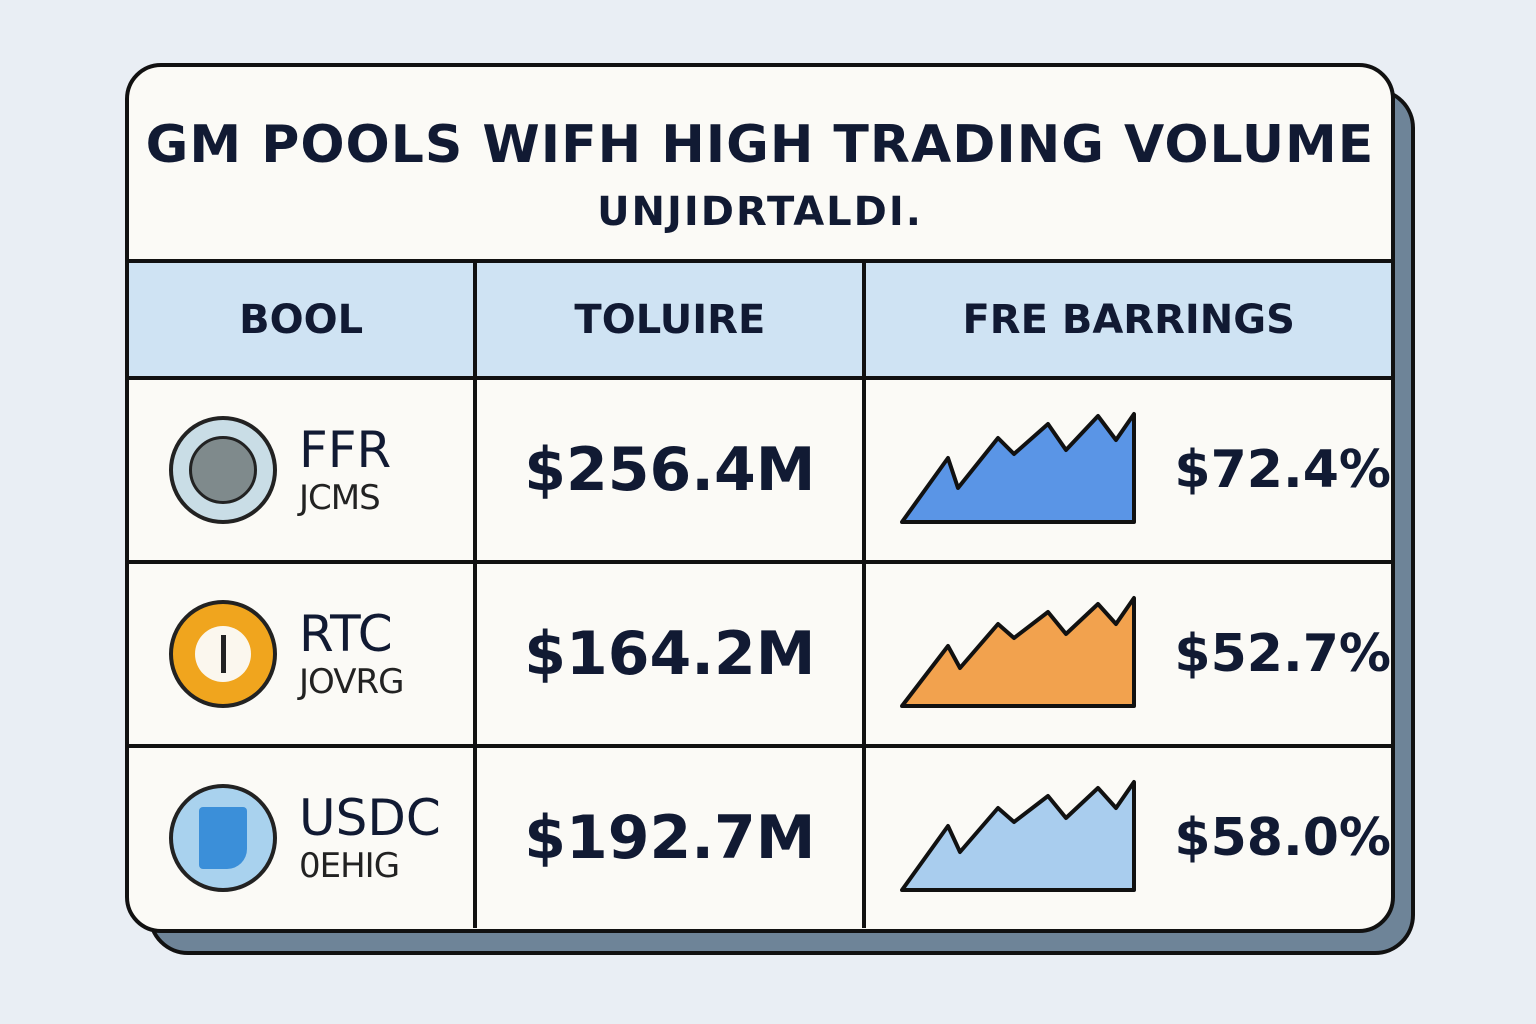  Describe the element at coordinates (670, 654) in the screenshot. I see `pool-volume: $164.2M` at that location.